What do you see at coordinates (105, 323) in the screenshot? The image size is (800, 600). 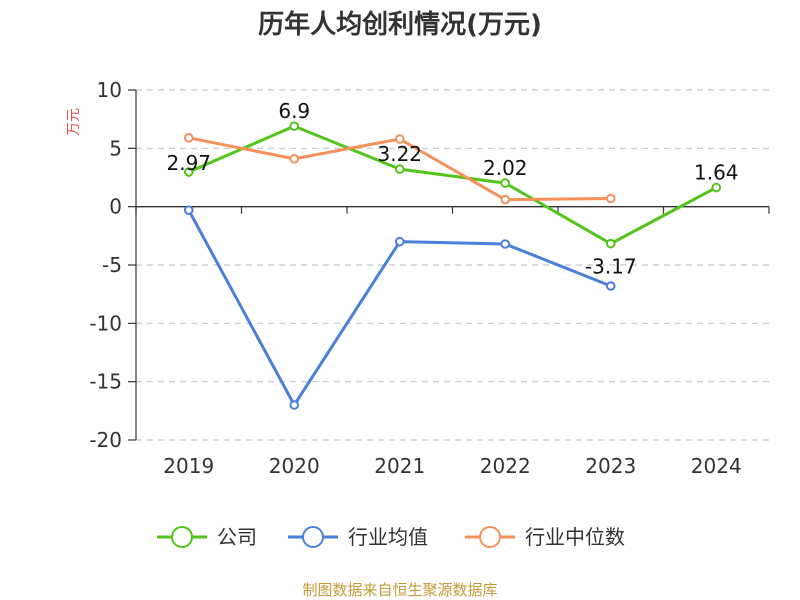 I see `y-tick-label: -10` at bounding box center [105, 323].